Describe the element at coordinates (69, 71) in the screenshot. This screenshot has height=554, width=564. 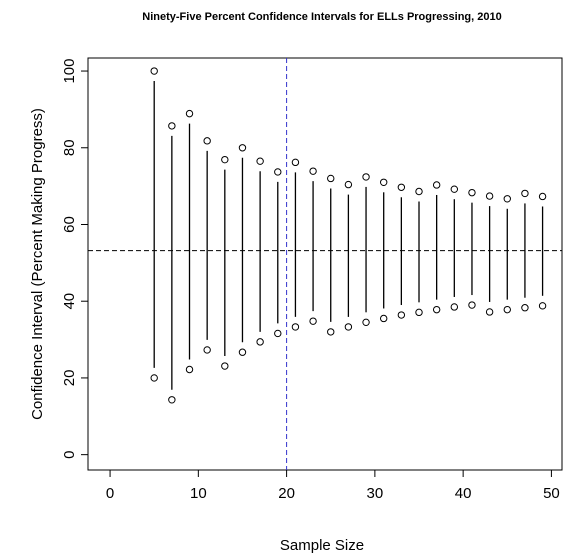
I see `y-tick-label: 100` at that location.